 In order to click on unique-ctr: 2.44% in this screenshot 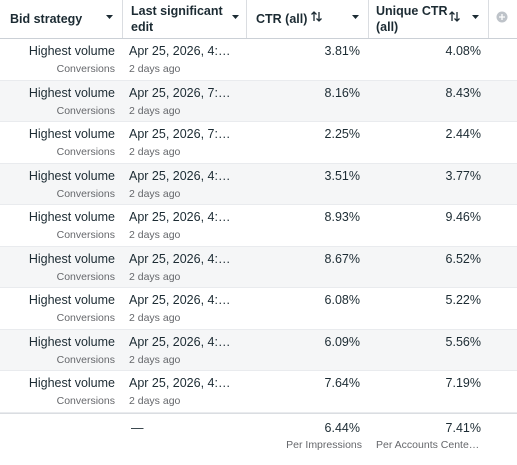, I will do `click(463, 134)`.